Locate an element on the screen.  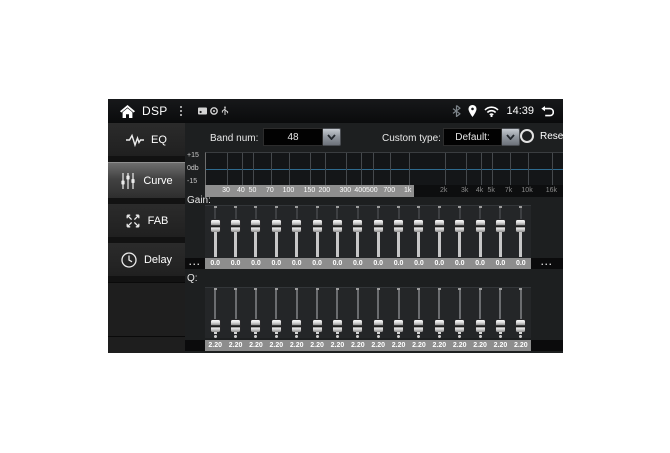
overflow-menu-icon is located at coordinates (181, 111).